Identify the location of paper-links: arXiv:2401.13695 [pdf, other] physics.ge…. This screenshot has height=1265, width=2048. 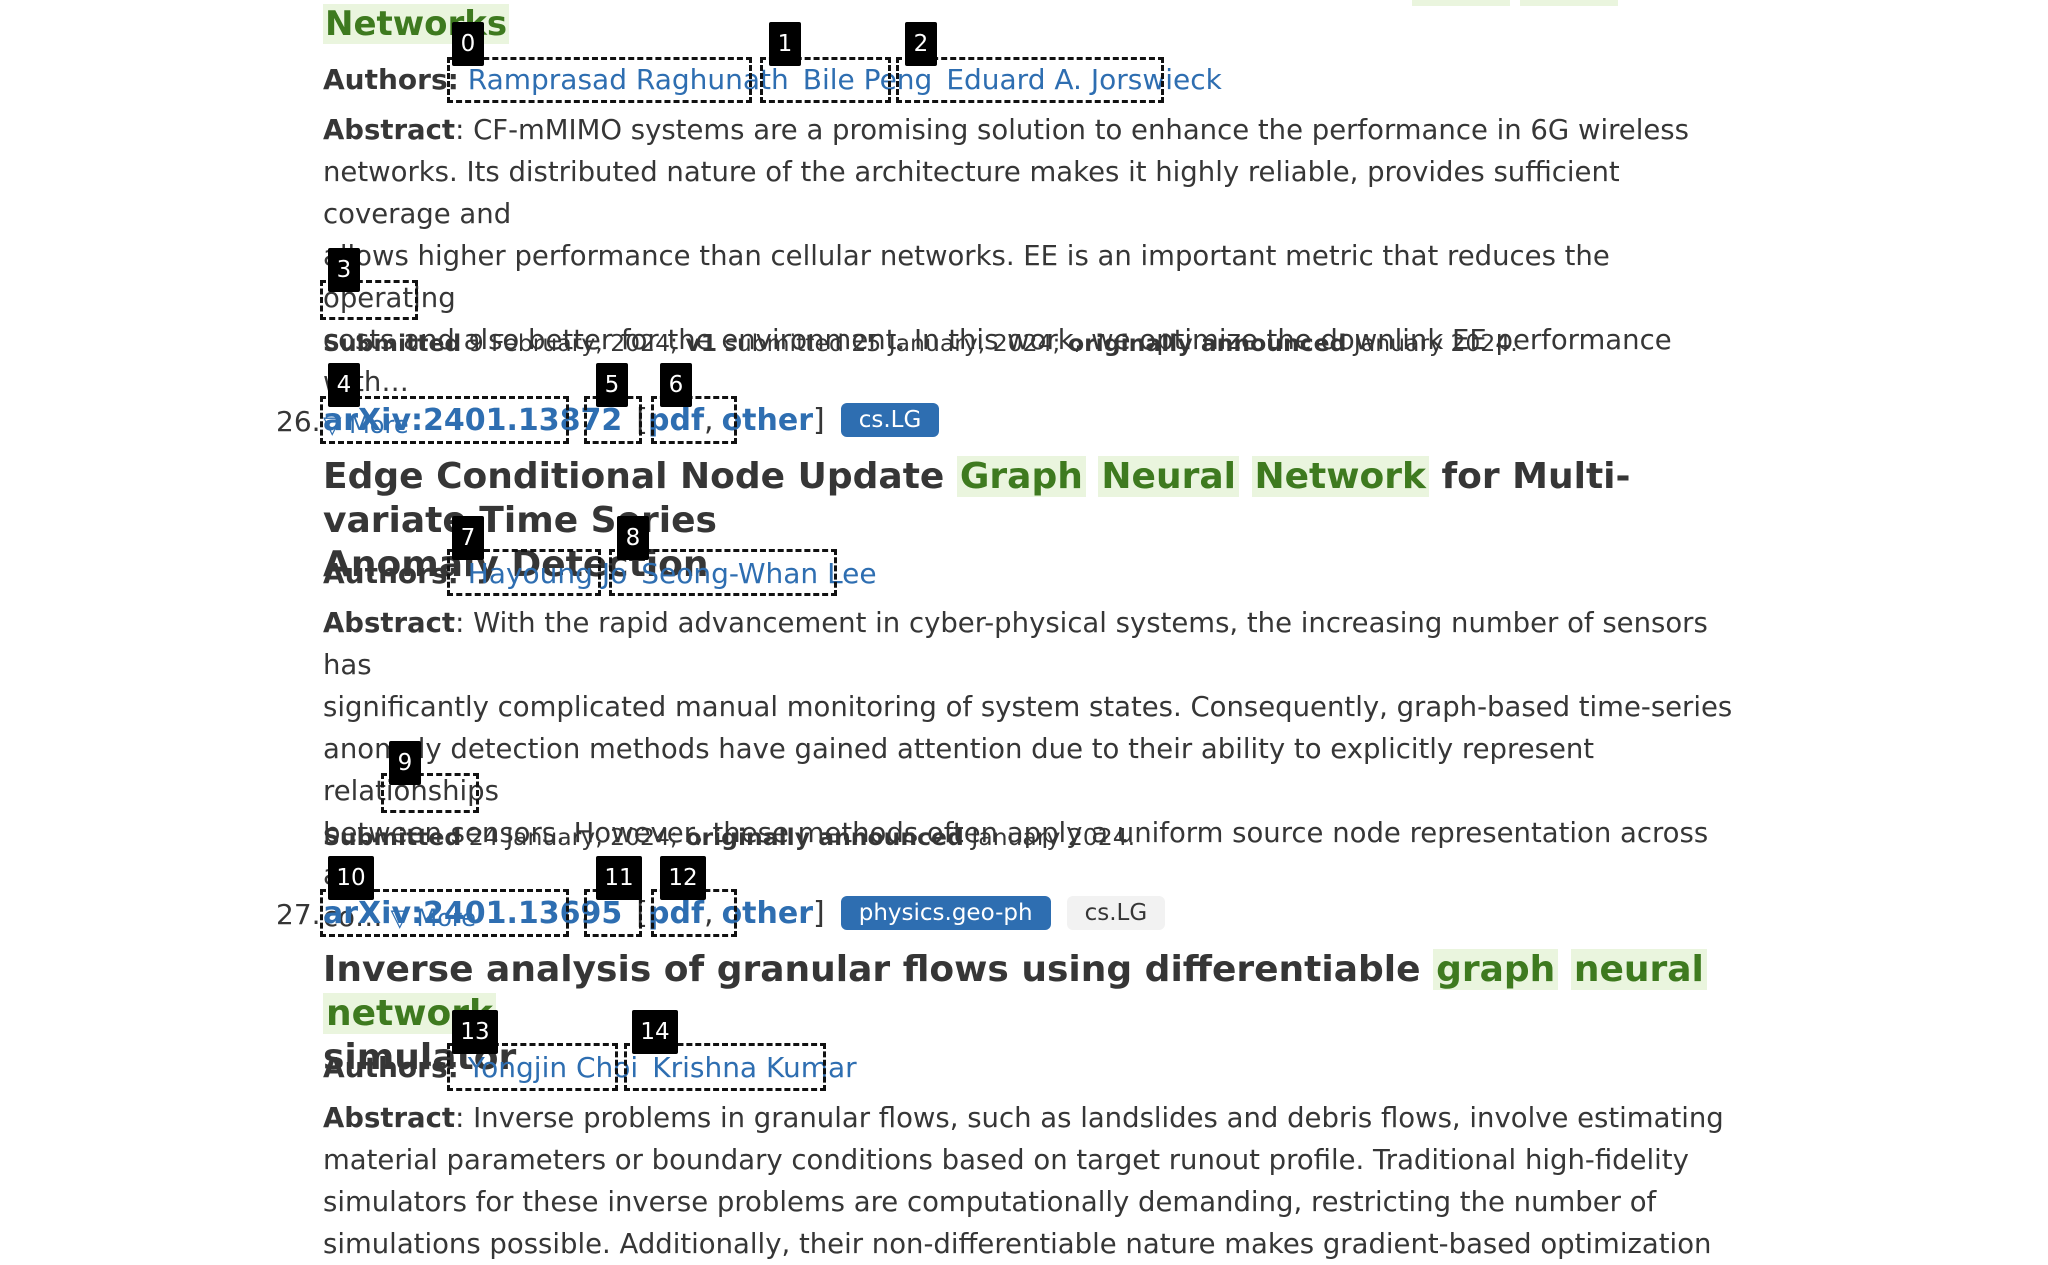
(744, 913).